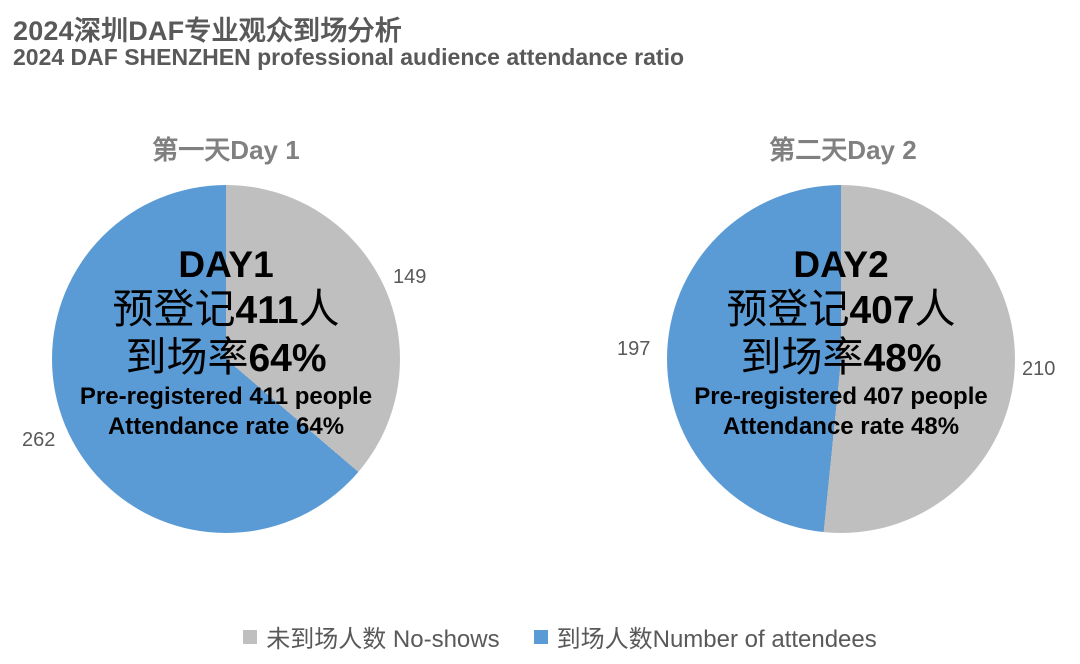  I want to click on legend-label-no-shows: 未到场人数 No-shows, so click(383, 639).